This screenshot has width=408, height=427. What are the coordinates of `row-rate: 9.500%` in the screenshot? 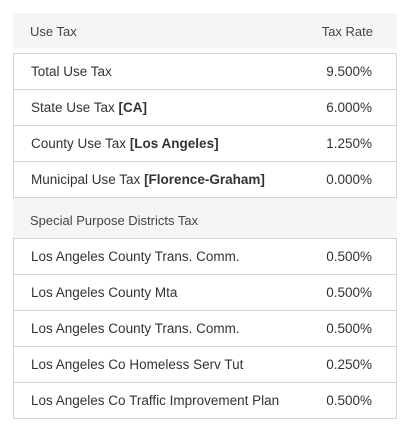 It's located at (349, 71).